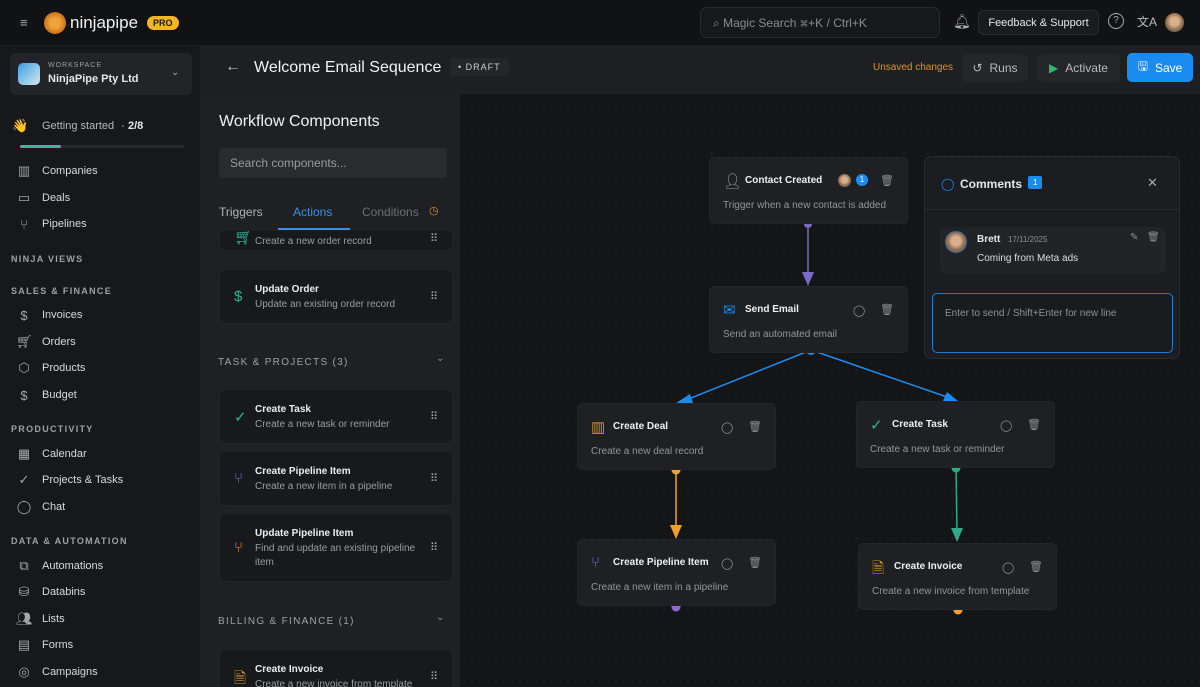 The height and width of the screenshot is (687, 1200). I want to click on sidebar-item-products: ⬡ Products, so click(50, 368).